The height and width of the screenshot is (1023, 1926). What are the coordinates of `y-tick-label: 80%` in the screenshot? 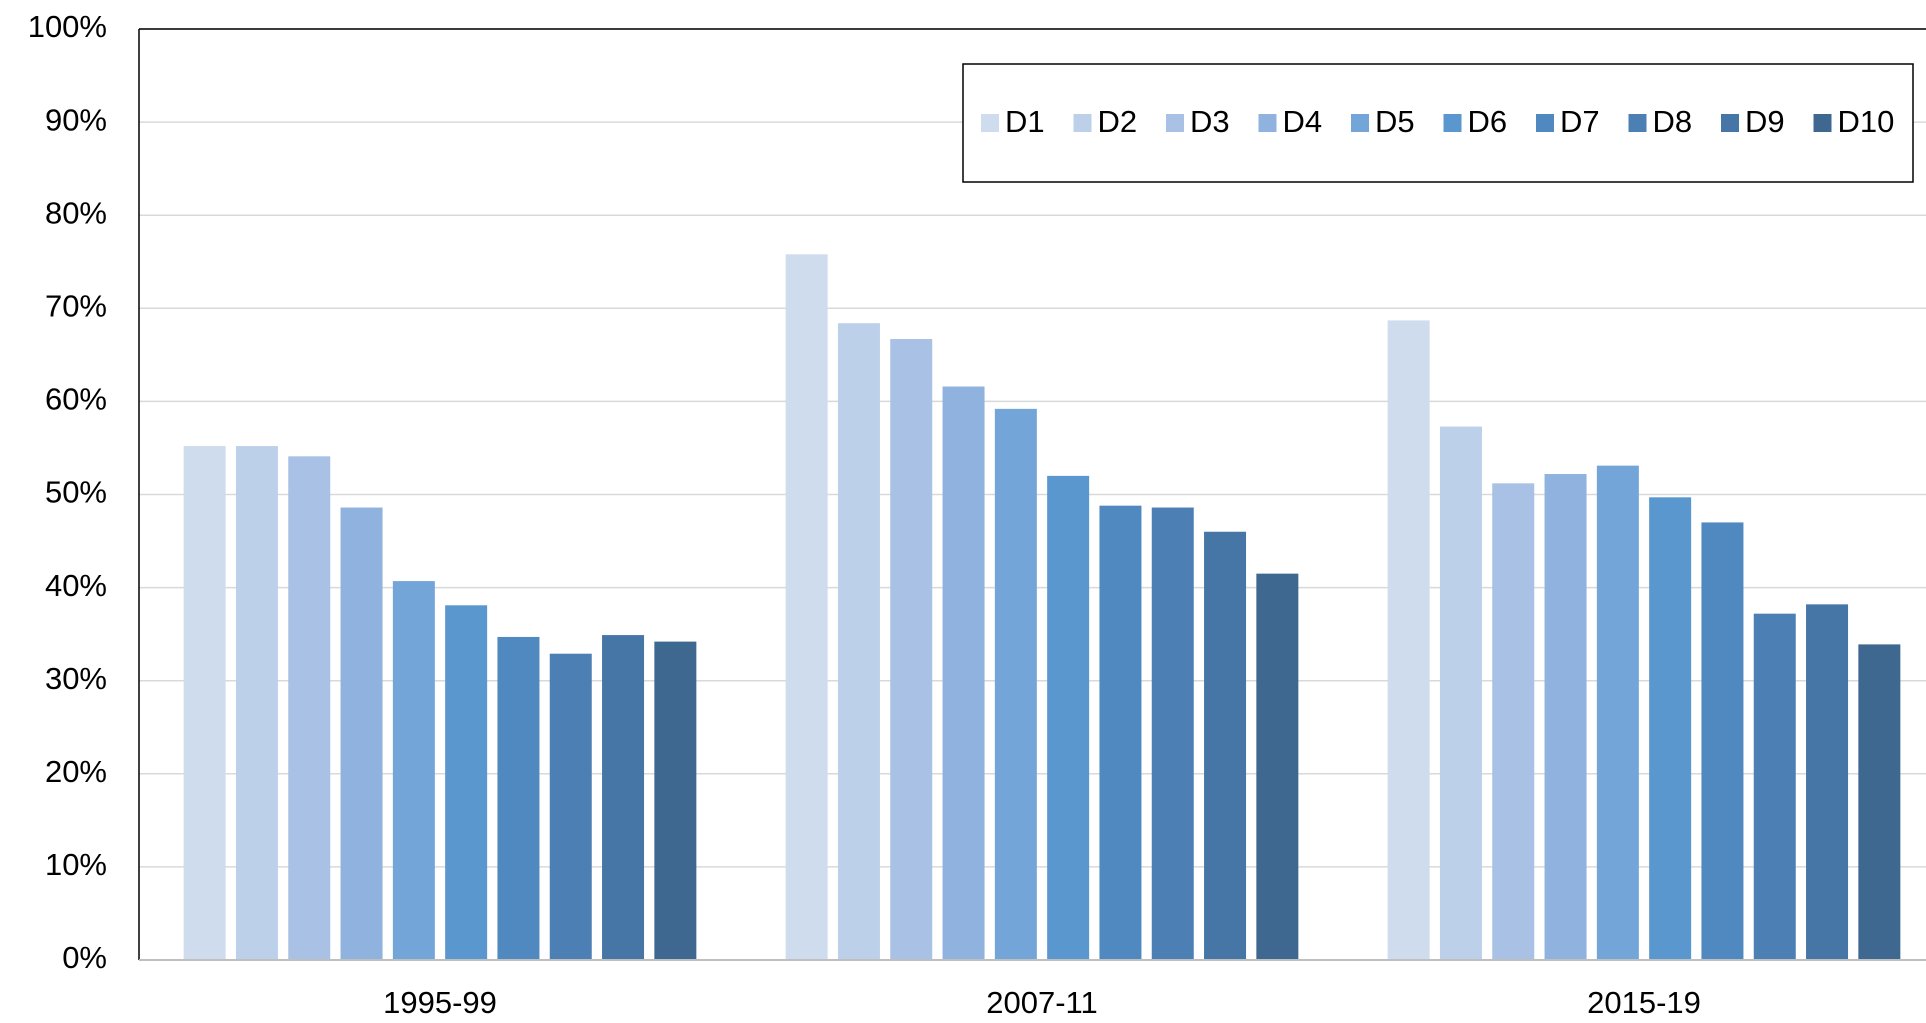 It's located at (76, 212).